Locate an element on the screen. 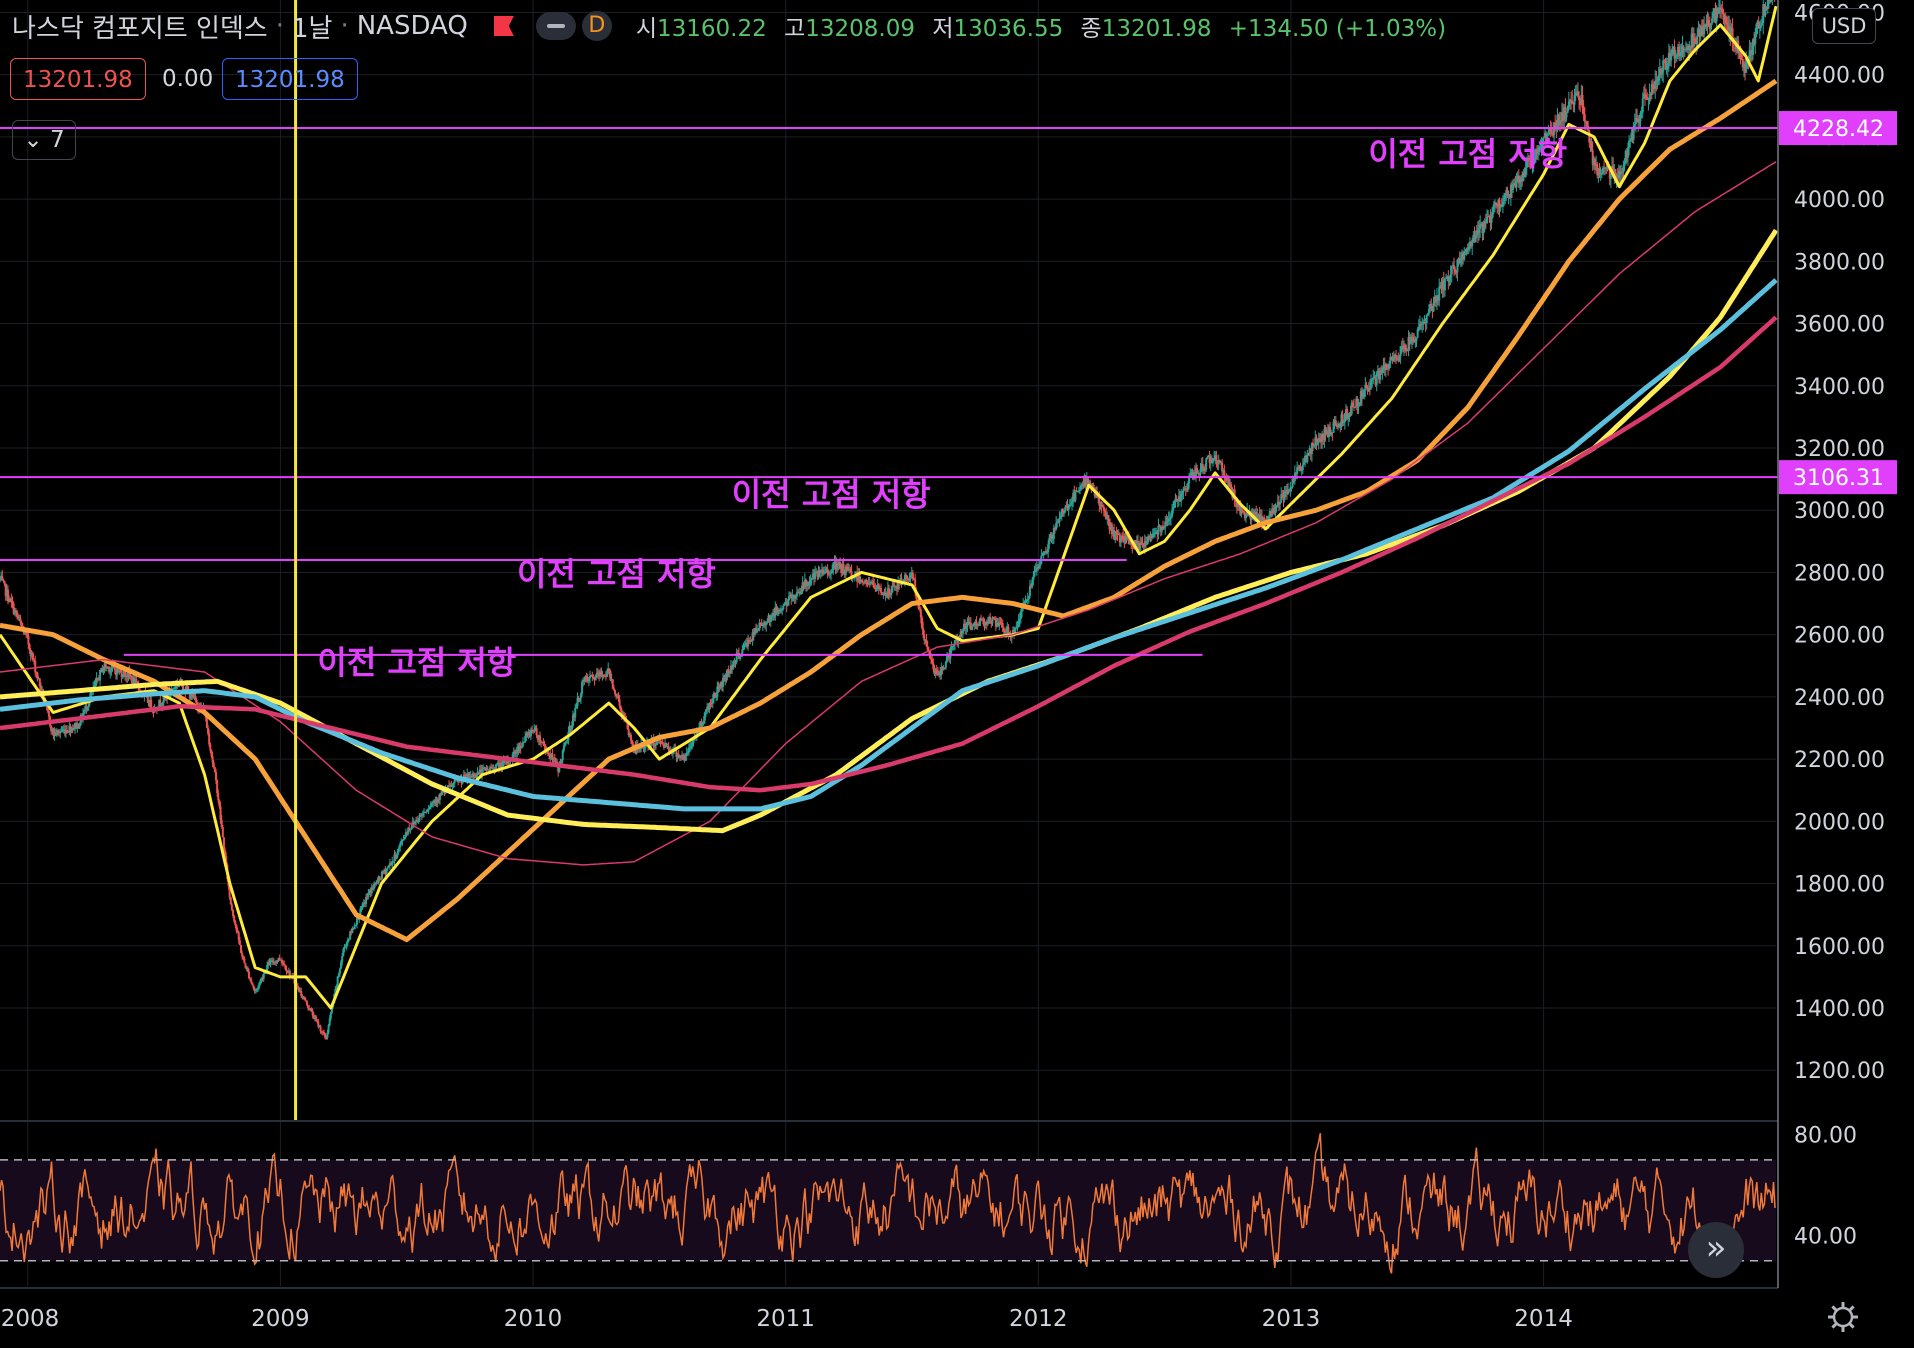  buy-price-button: 13201.98 is located at coordinates (290, 79).